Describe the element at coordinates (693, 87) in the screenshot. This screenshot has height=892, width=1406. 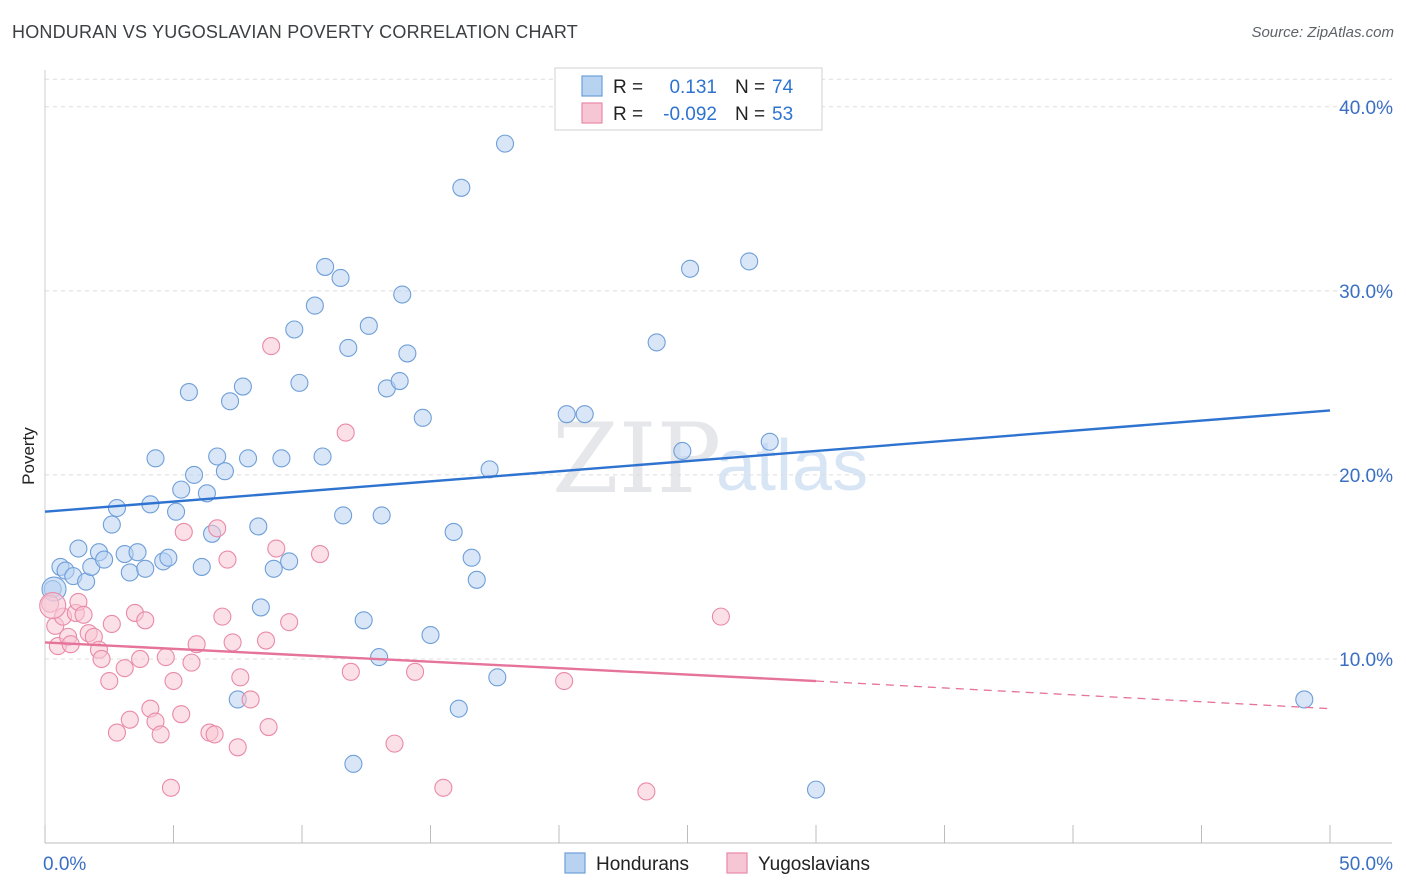
I see `legend-r-value-1: 0.131` at that location.